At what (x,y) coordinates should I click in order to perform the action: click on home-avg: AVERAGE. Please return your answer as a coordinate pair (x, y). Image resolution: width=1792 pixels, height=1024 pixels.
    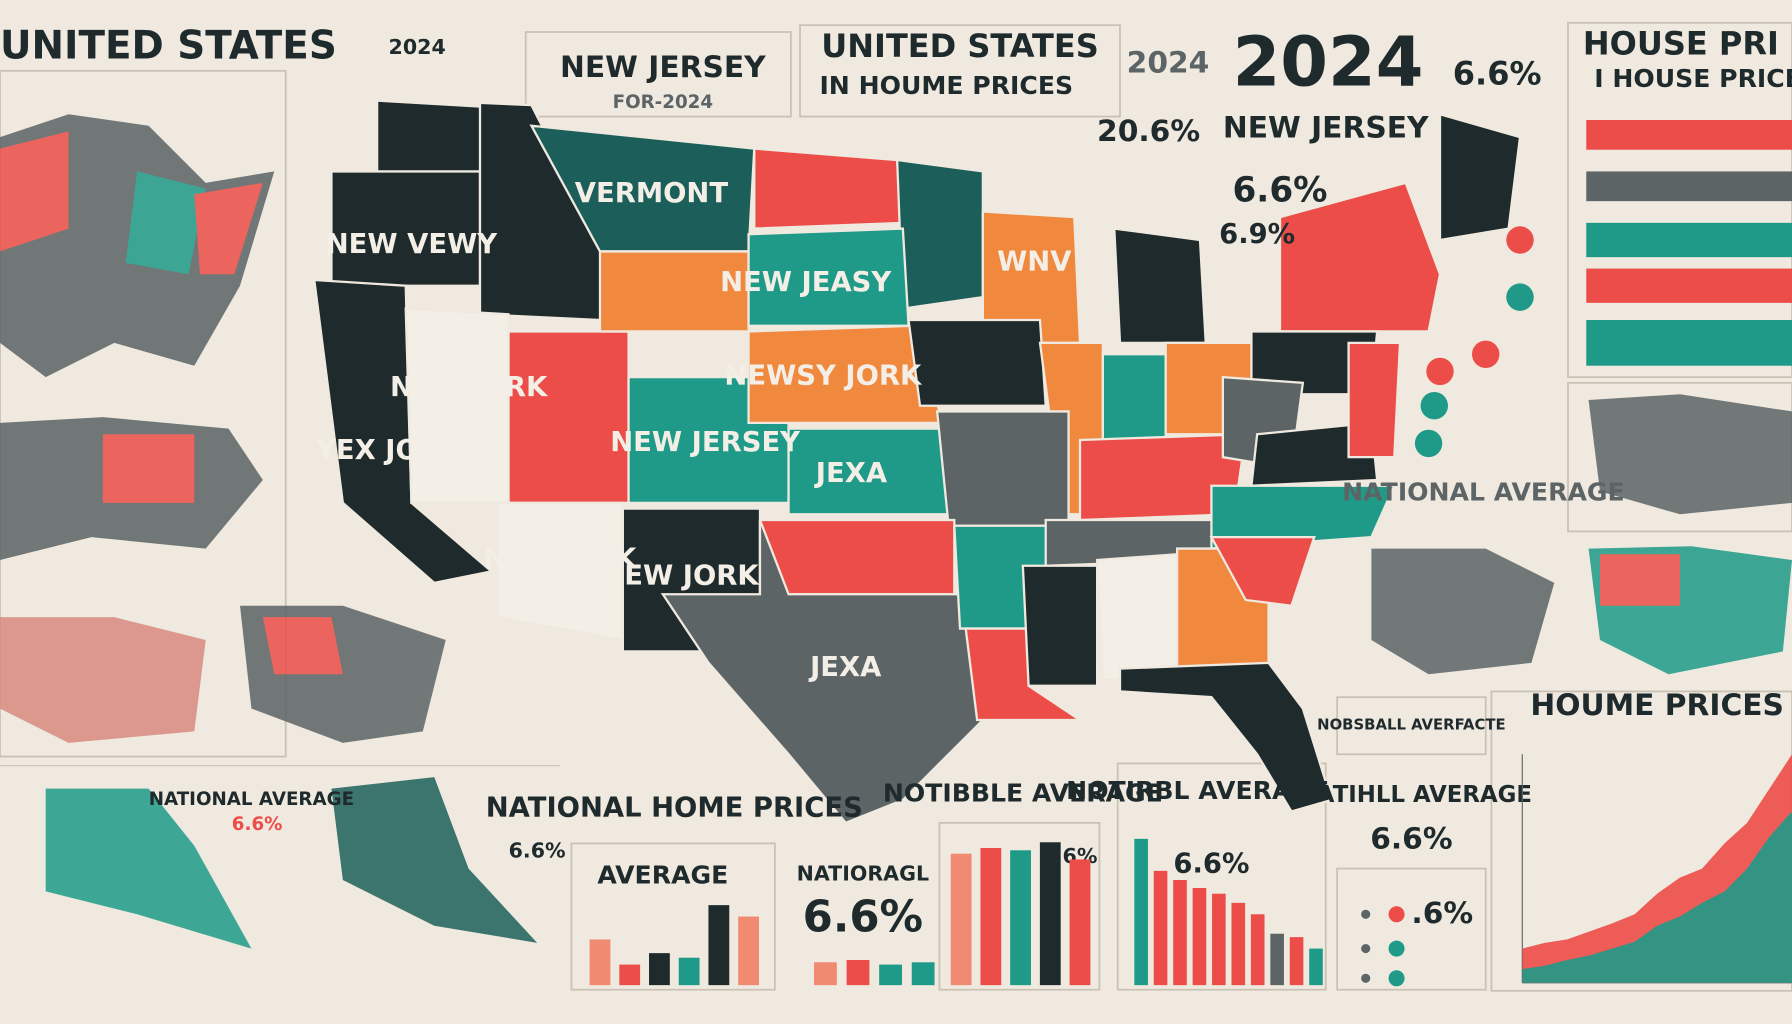
    Looking at the image, I should click on (662, 875).